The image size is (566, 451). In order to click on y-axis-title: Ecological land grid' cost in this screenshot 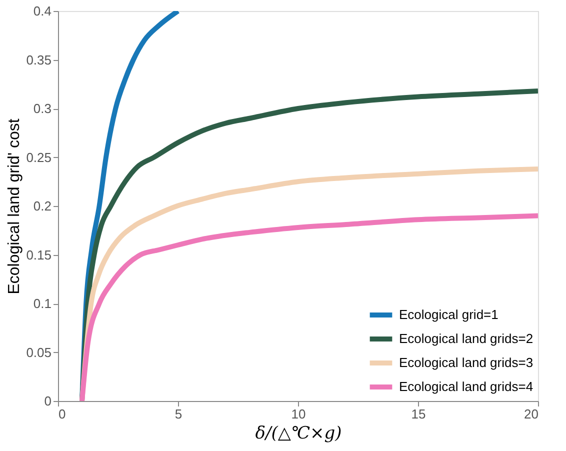, I will do `click(15, 206)`.